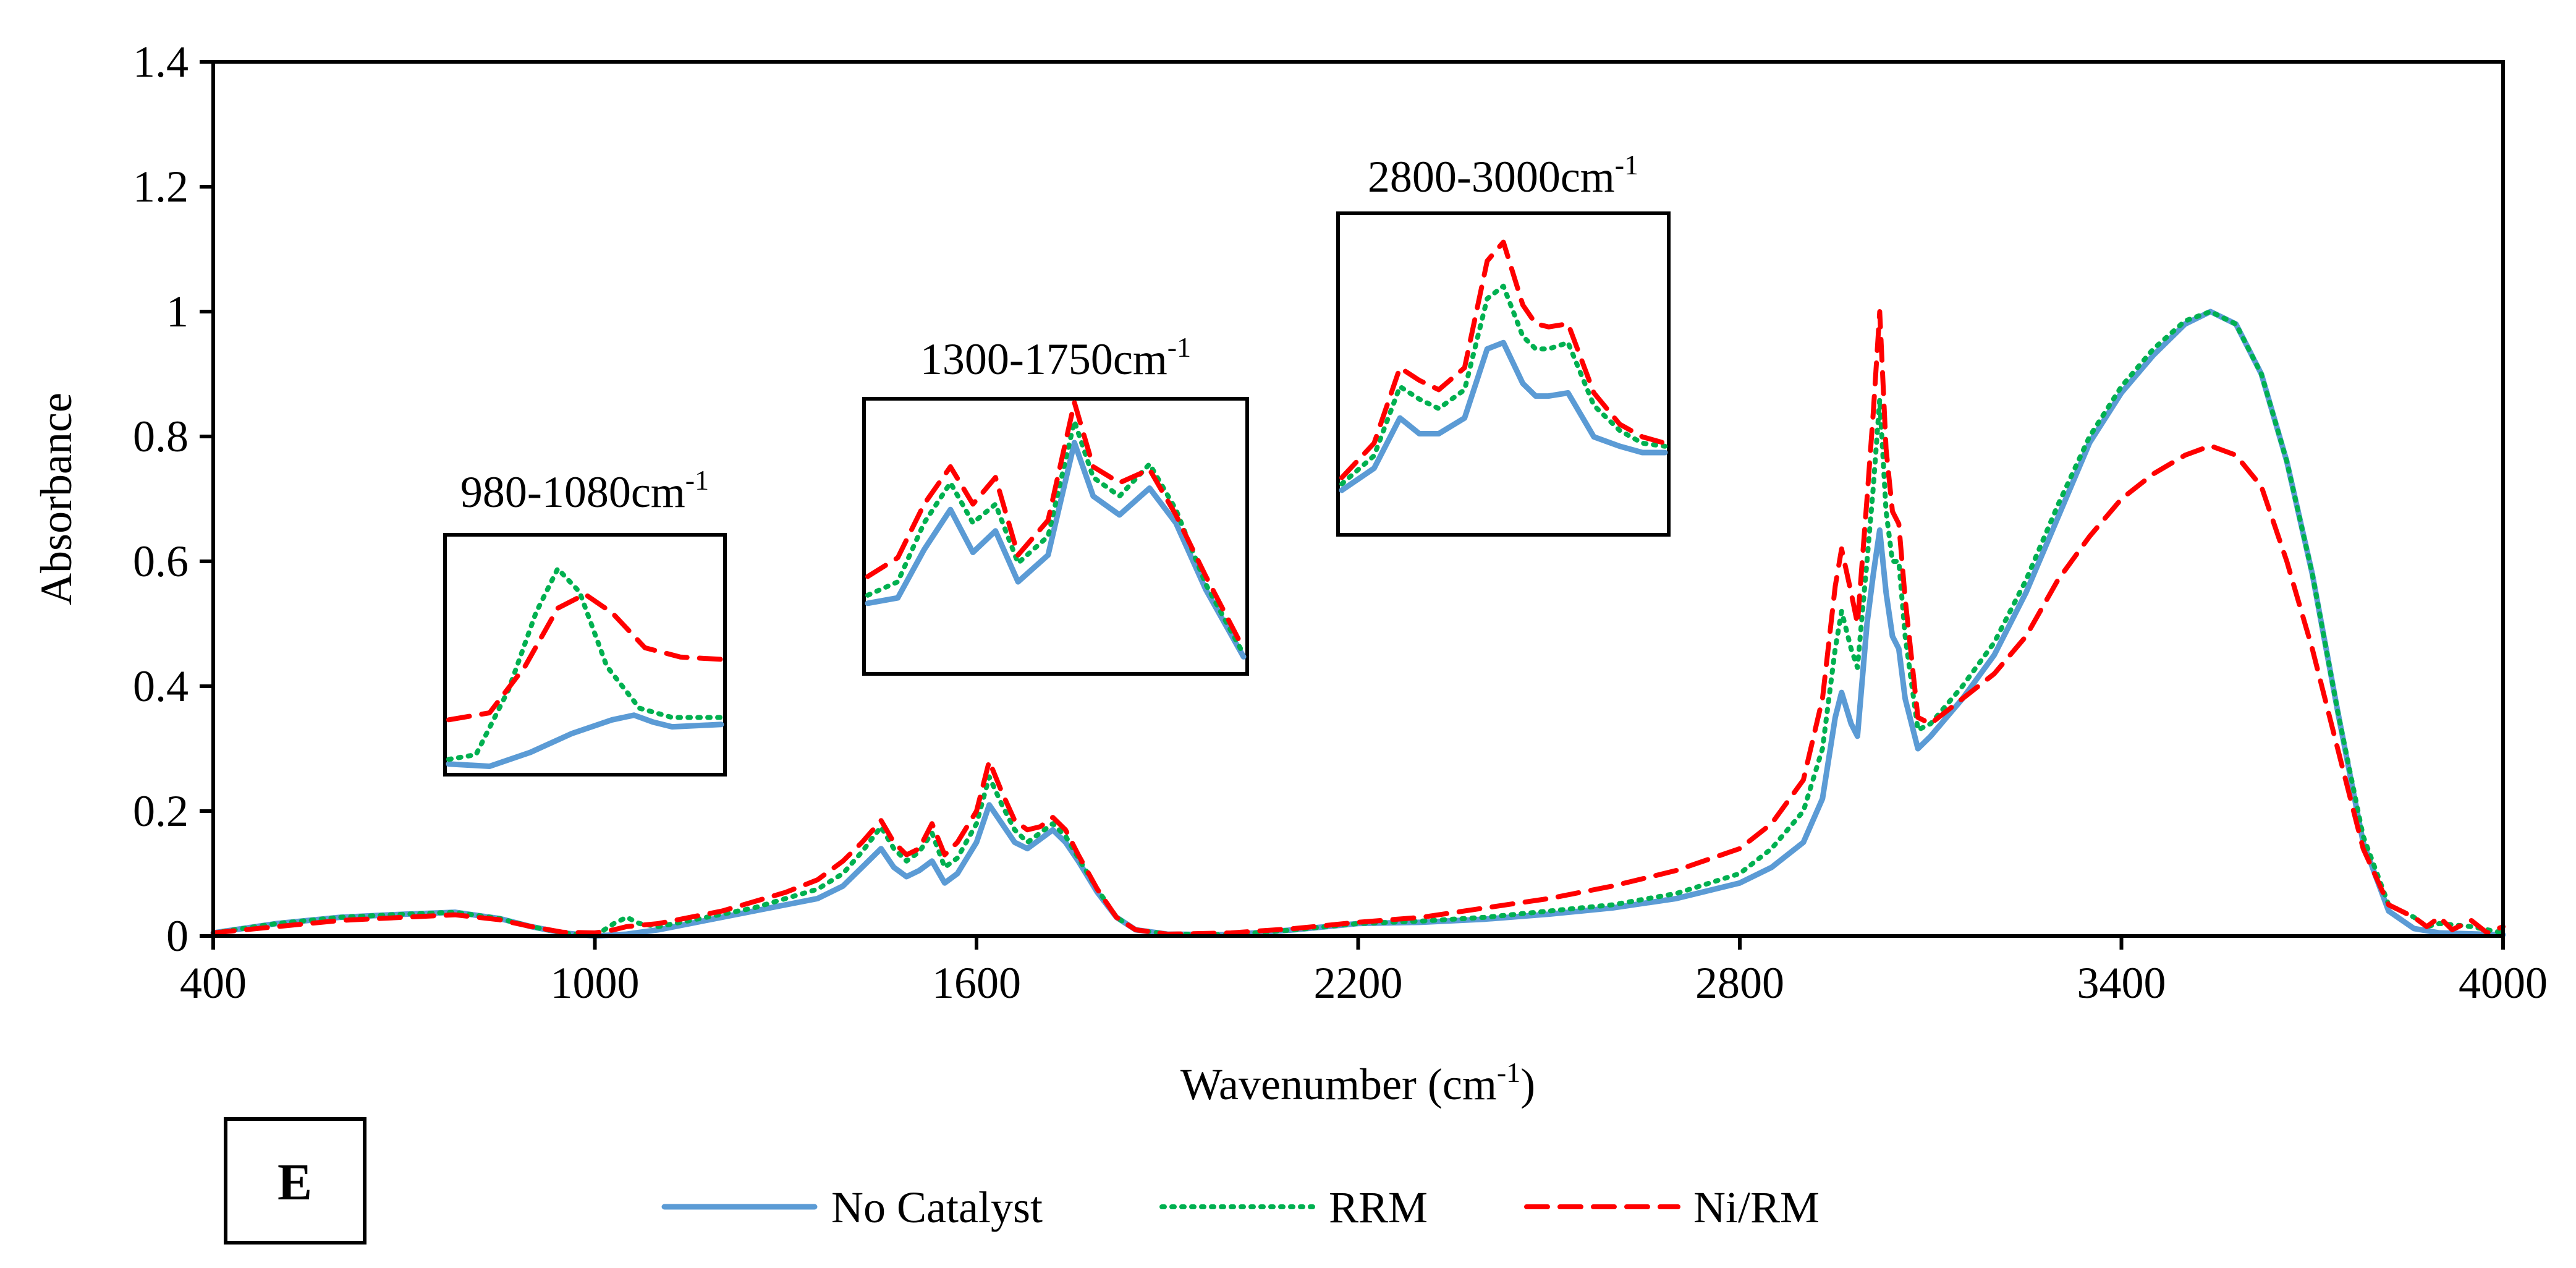  I want to click on inset-title-2-sup: -1, so click(1179, 347).